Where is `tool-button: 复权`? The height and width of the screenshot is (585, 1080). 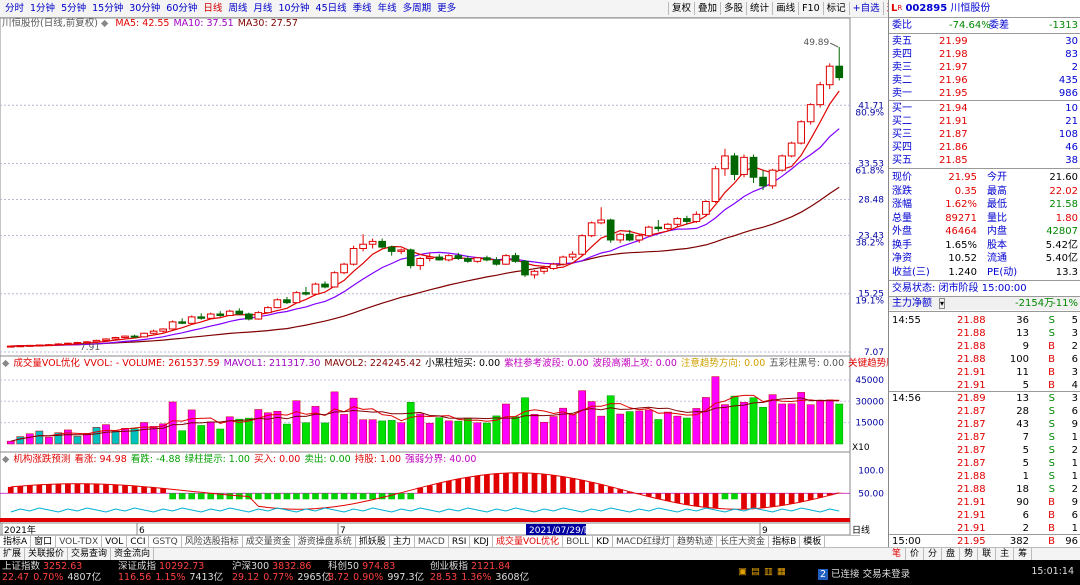 tool-button: 复权 is located at coordinates (681, 8).